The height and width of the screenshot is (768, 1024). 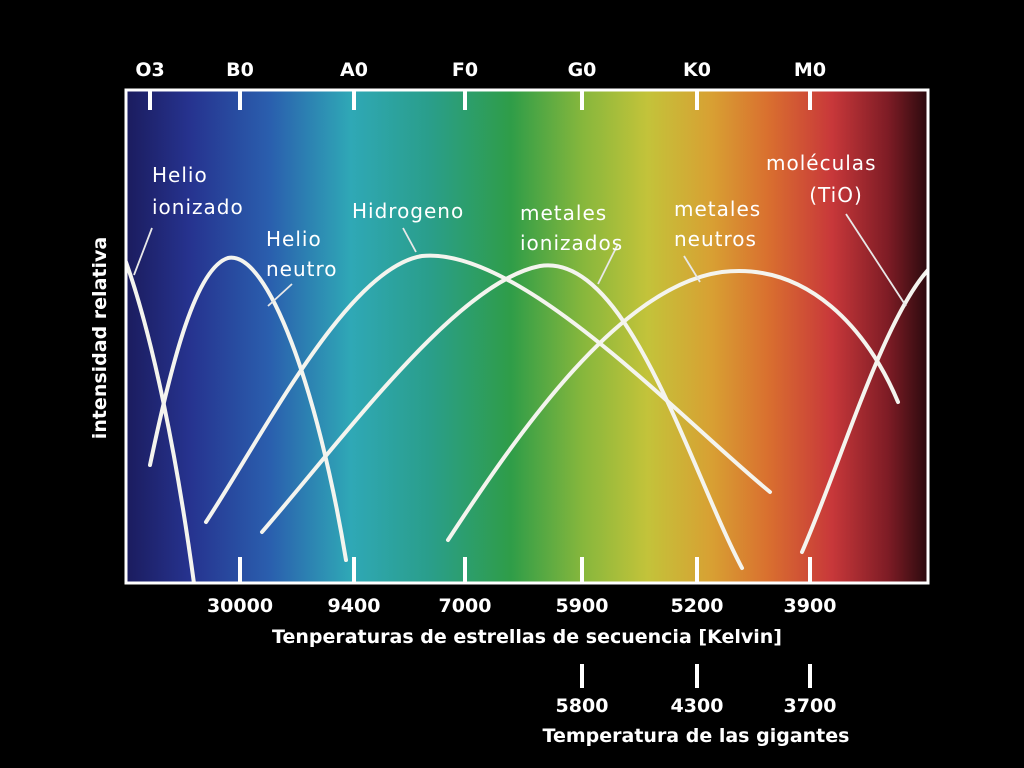 I want to click on x-tick-7000: 7000, so click(x=465, y=606).